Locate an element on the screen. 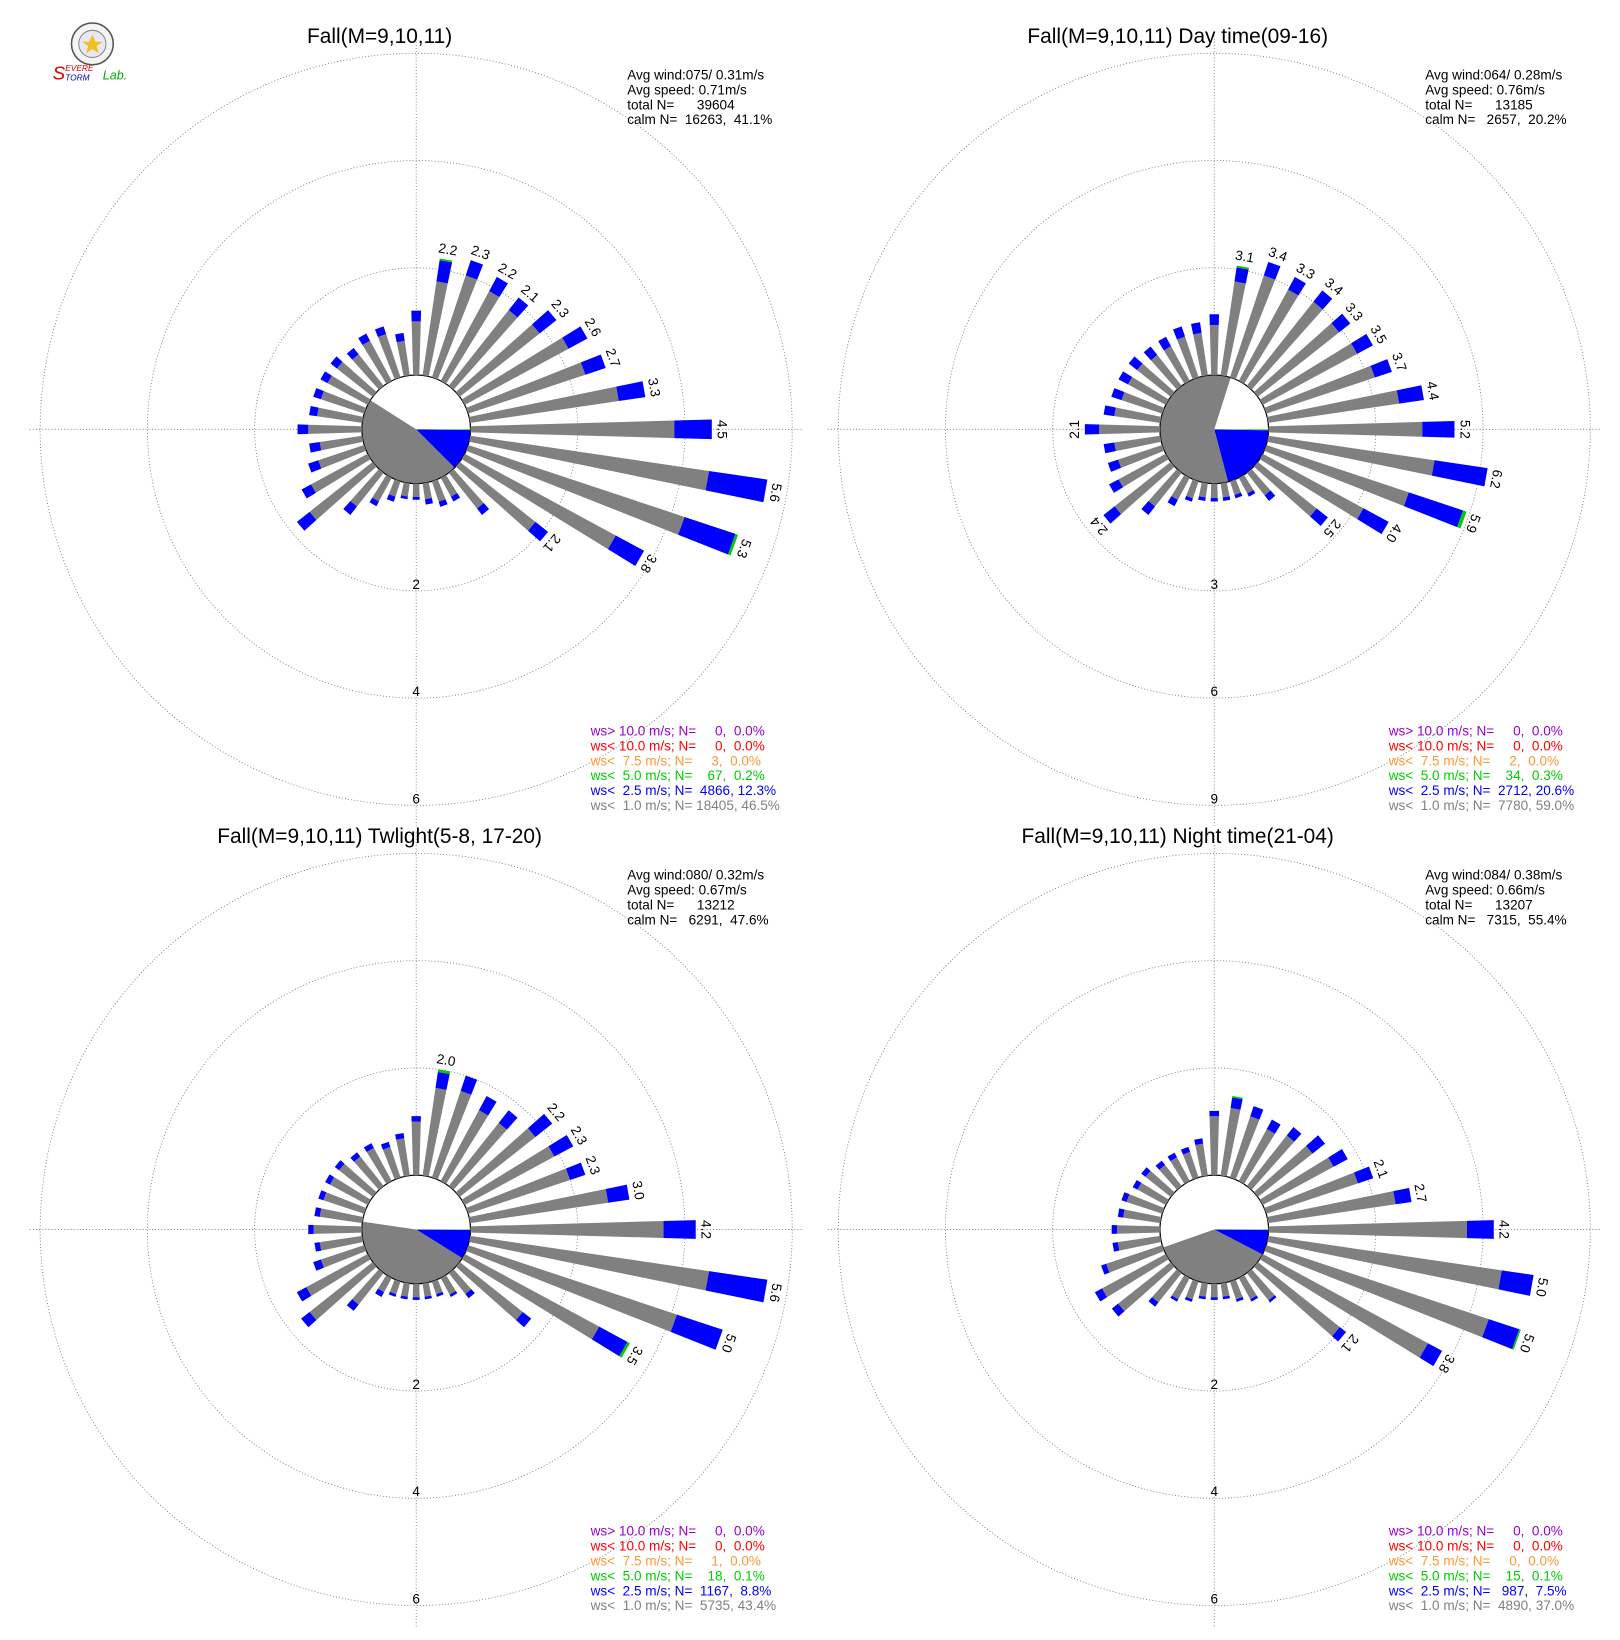 The image size is (1620, 1640). legend-entry: ws< 5.0 m/s; N= 18, 0.1% is located at coordinates (677, 1575).